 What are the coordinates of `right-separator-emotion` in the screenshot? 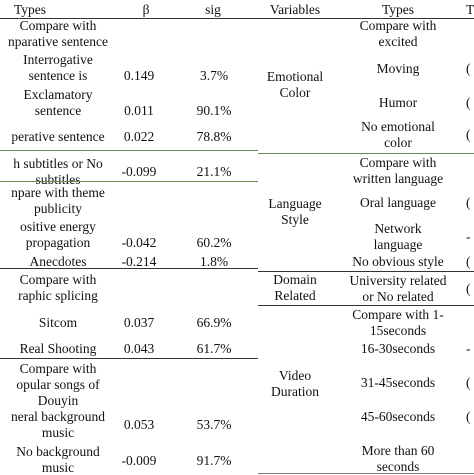 It's located at (366, 153).